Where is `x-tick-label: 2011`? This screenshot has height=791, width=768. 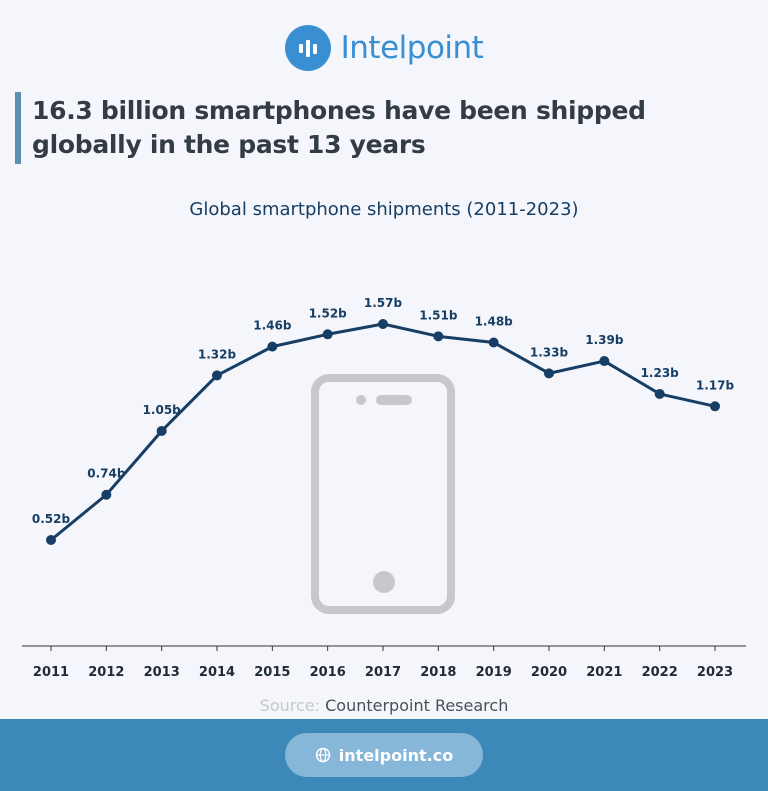 x-tick-label: 2011 is located at coordinates (51, 672).